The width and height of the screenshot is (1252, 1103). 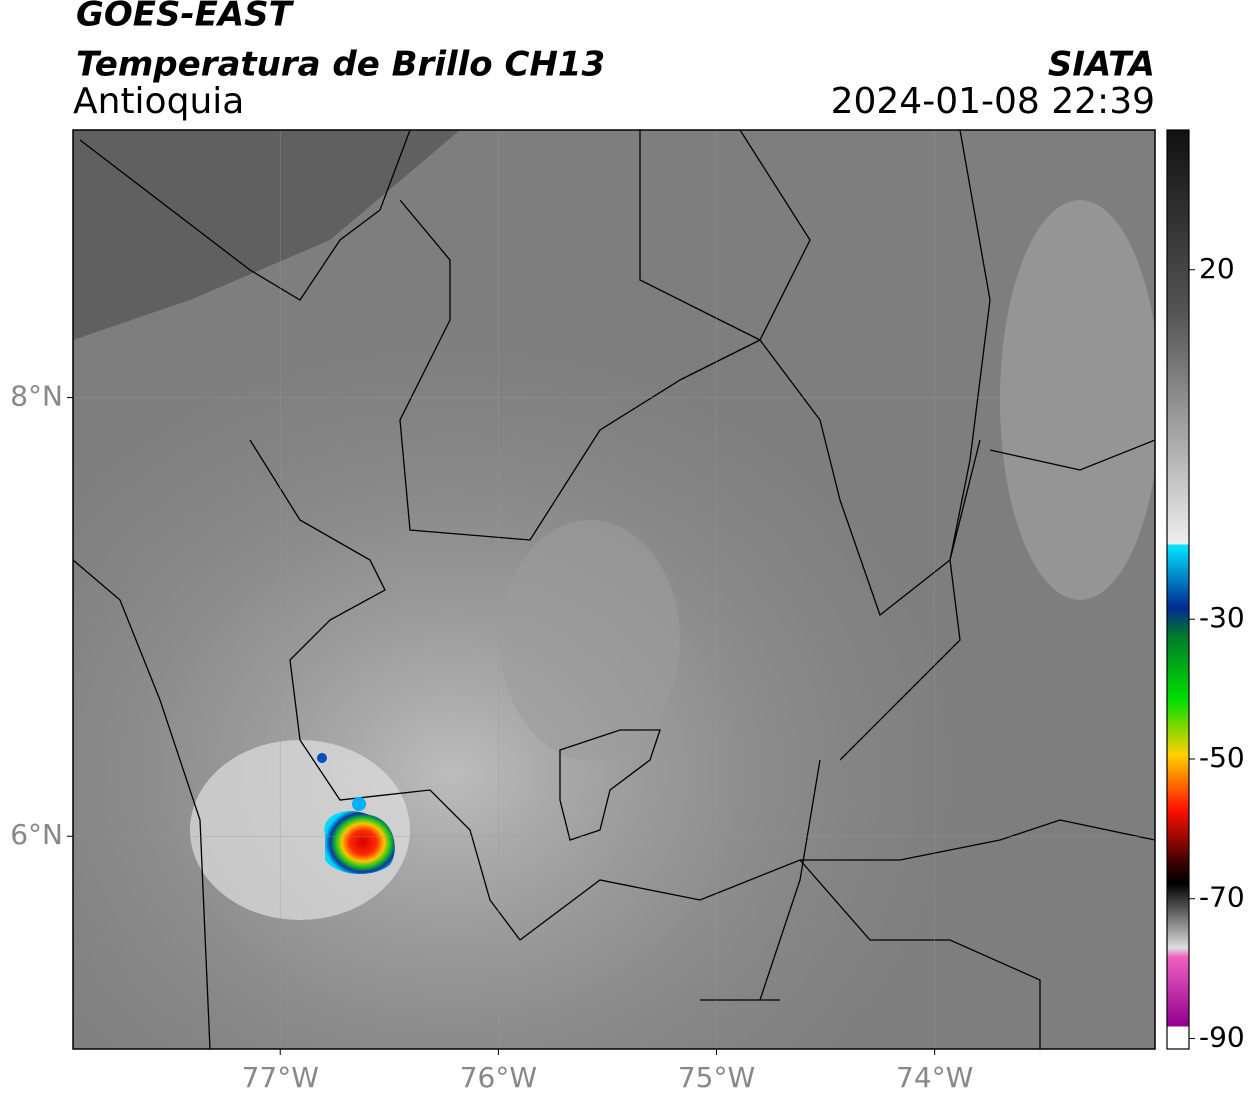 I want to click on colorbar-tick-label: -30, so click(x=1222, y=617).